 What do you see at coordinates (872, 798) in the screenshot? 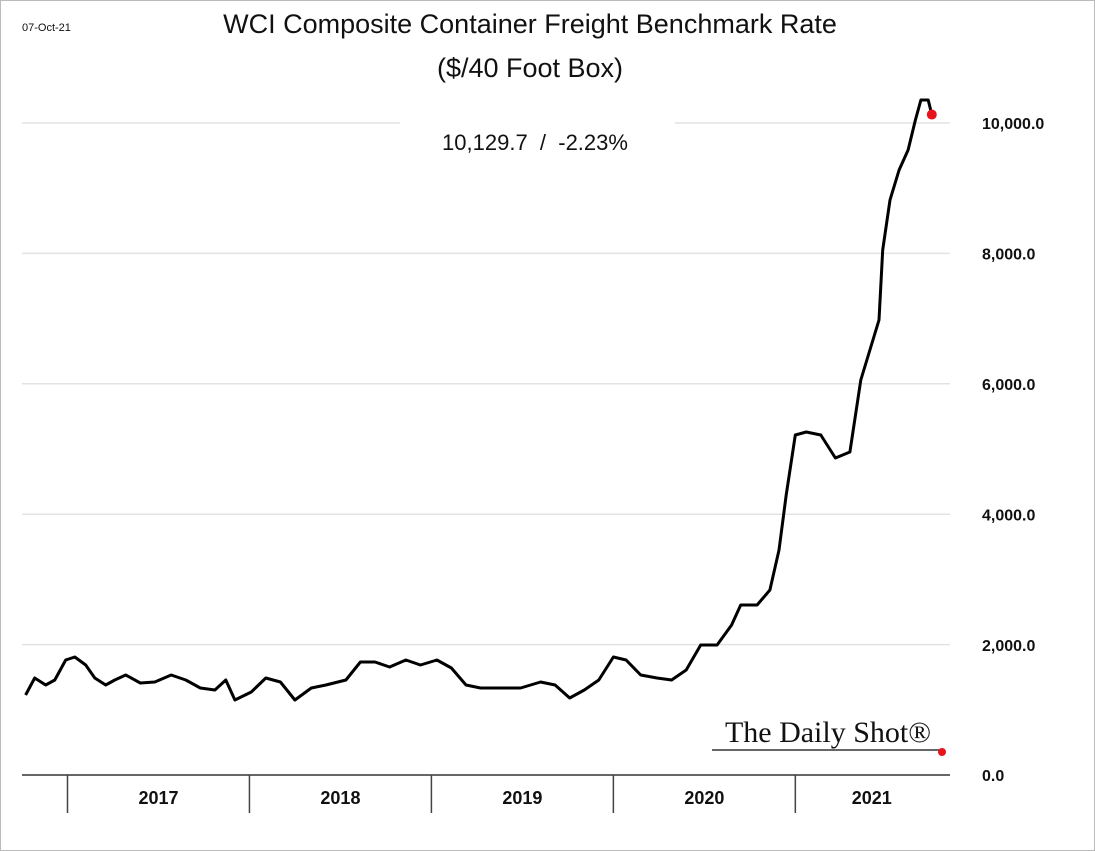
I see `x-tick-label: 2021` at bounding box center [872, 798].